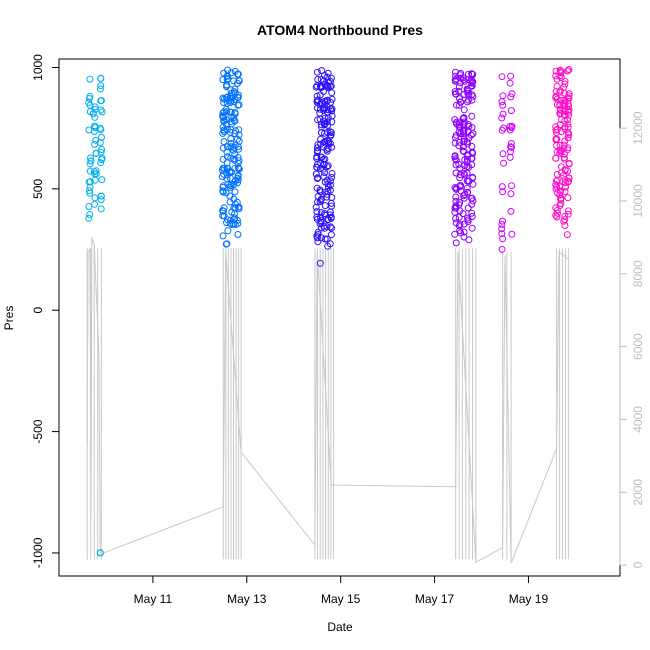 The image size is (650, 650). I want to click on y-tick-label: 1000, so click(38, 67).